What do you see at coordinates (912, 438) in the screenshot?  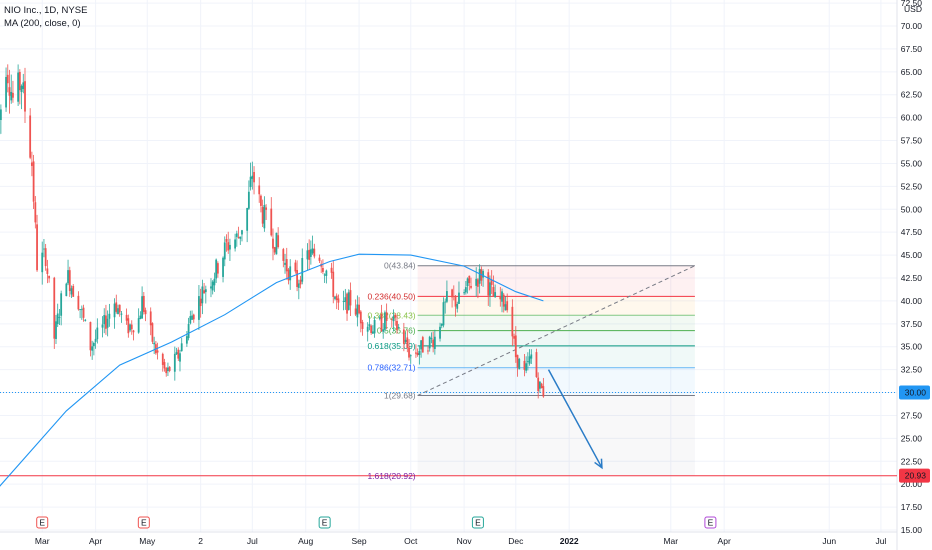 I see `price-tick-label: 25.00` at bounding box center [912, 438].